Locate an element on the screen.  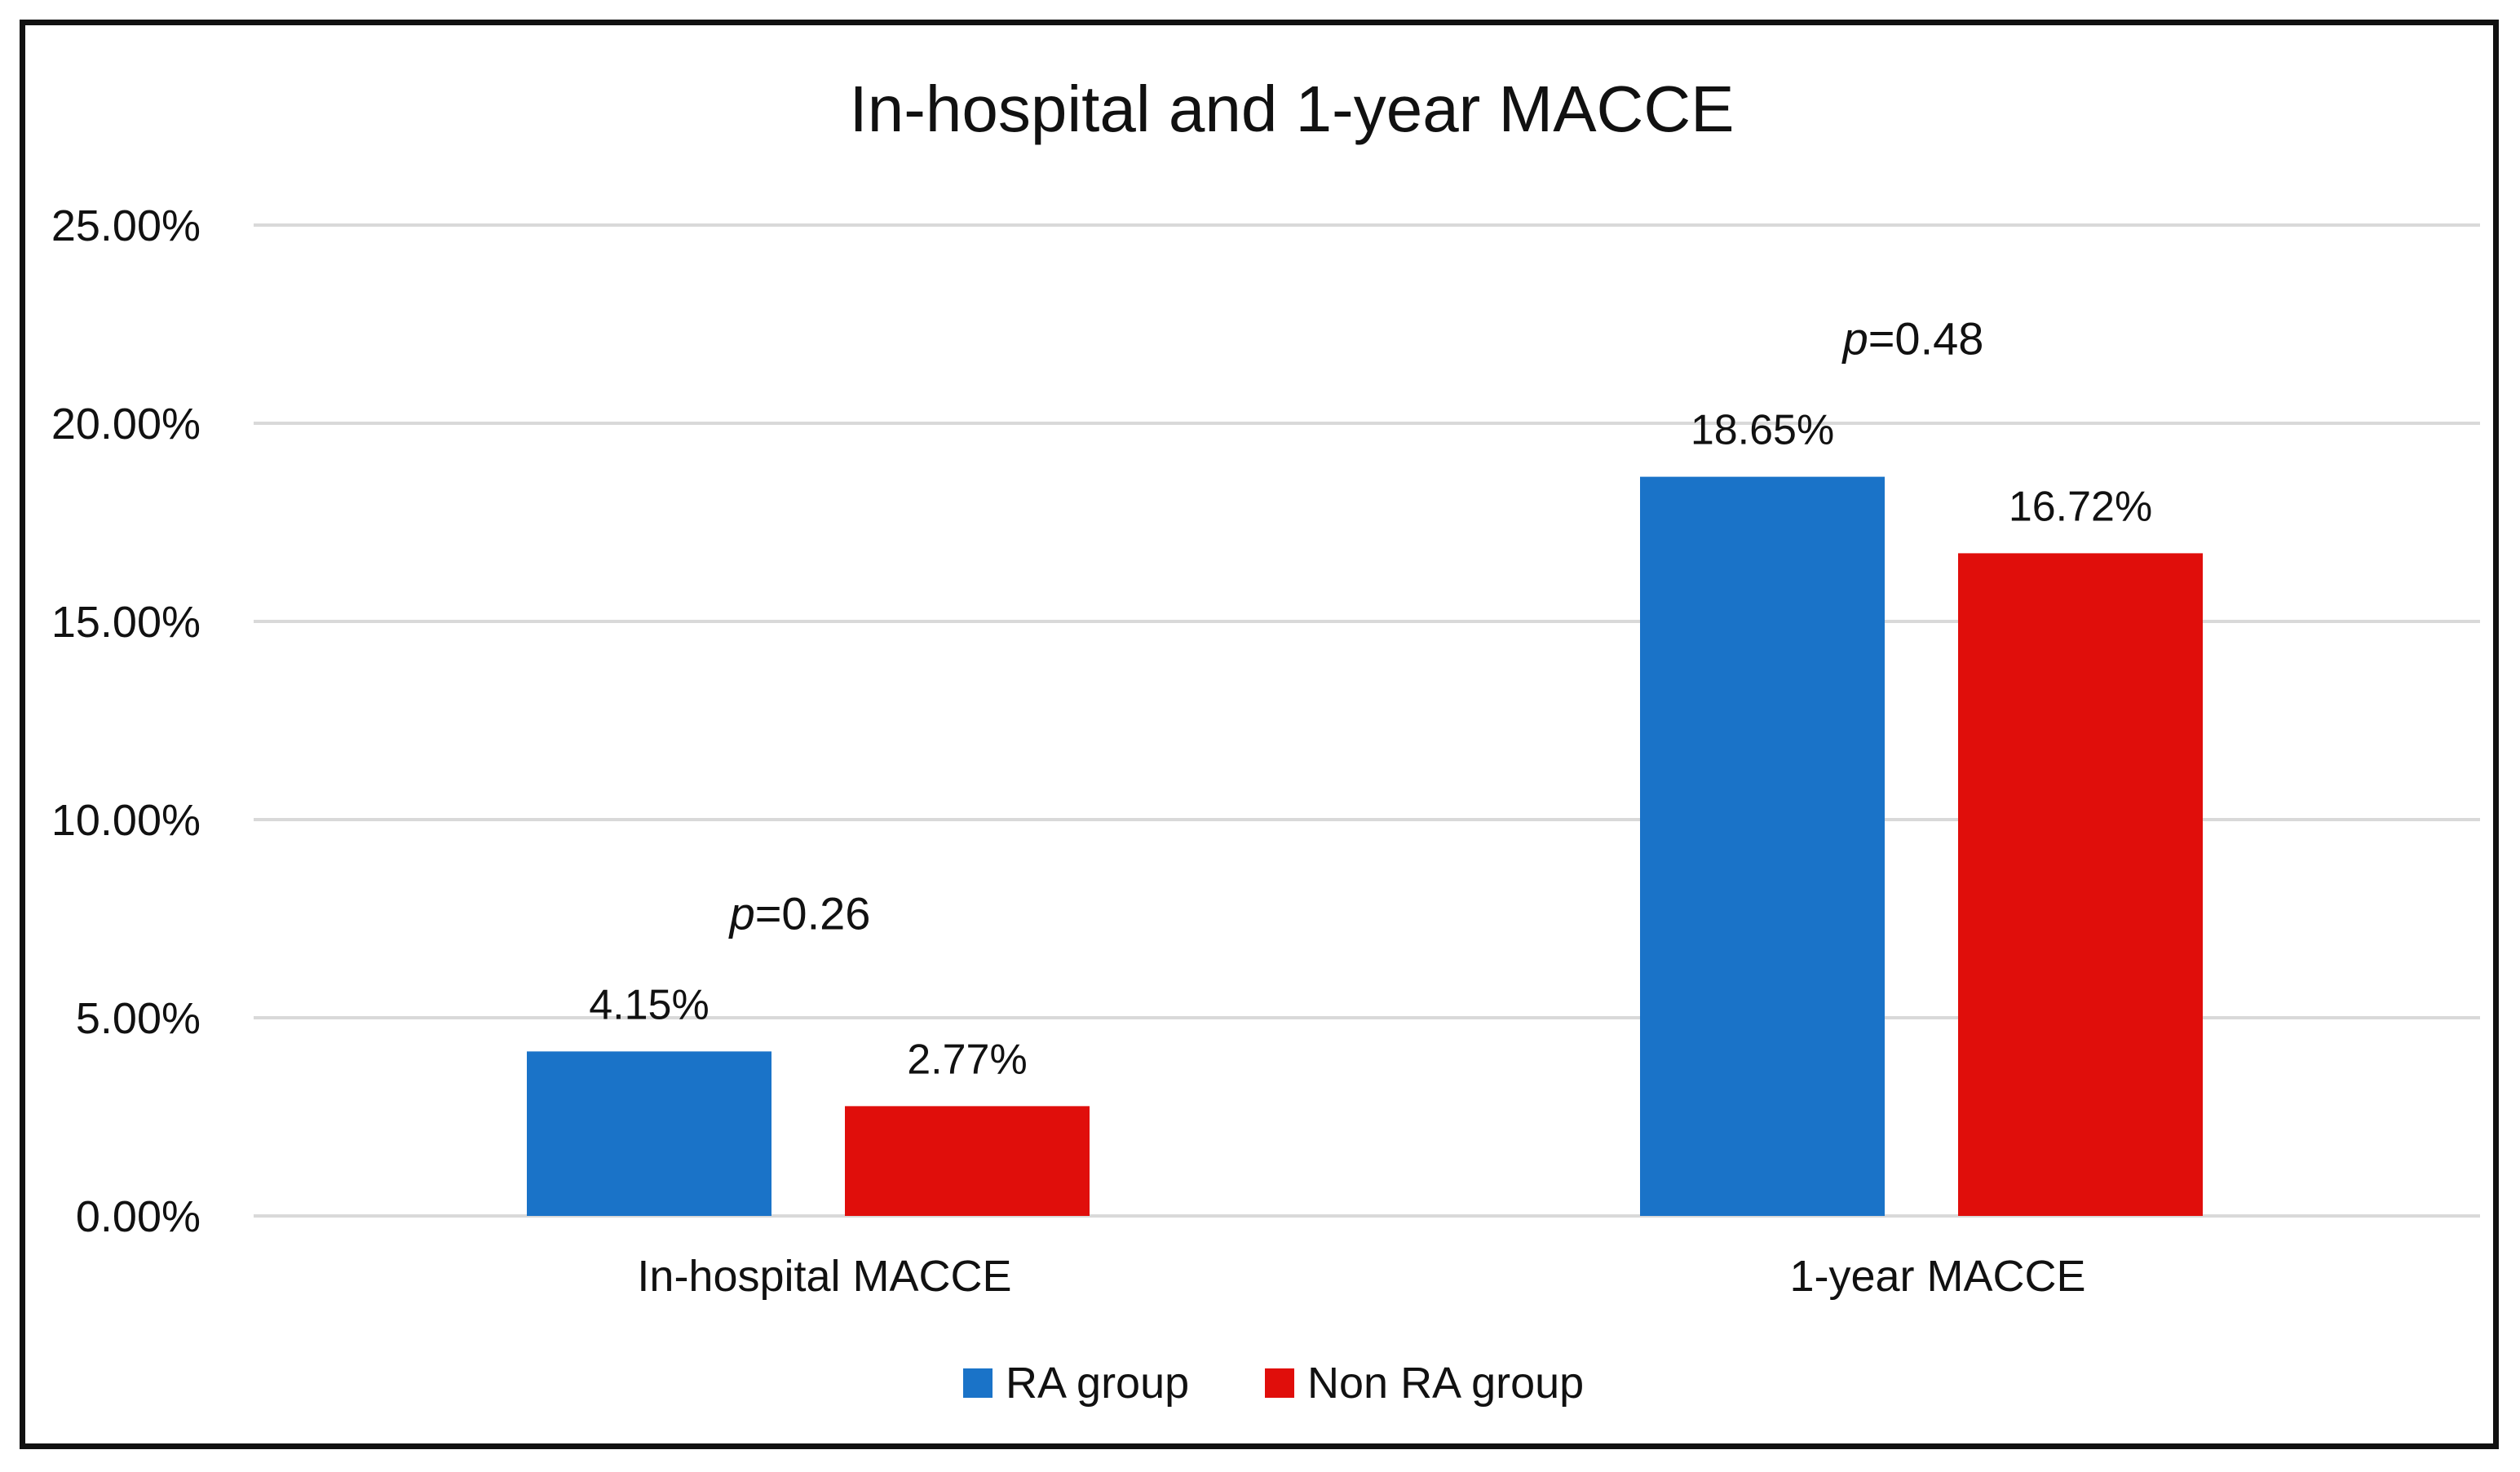
p-value-label: p=0.26 is located at coordinates (799, 913).